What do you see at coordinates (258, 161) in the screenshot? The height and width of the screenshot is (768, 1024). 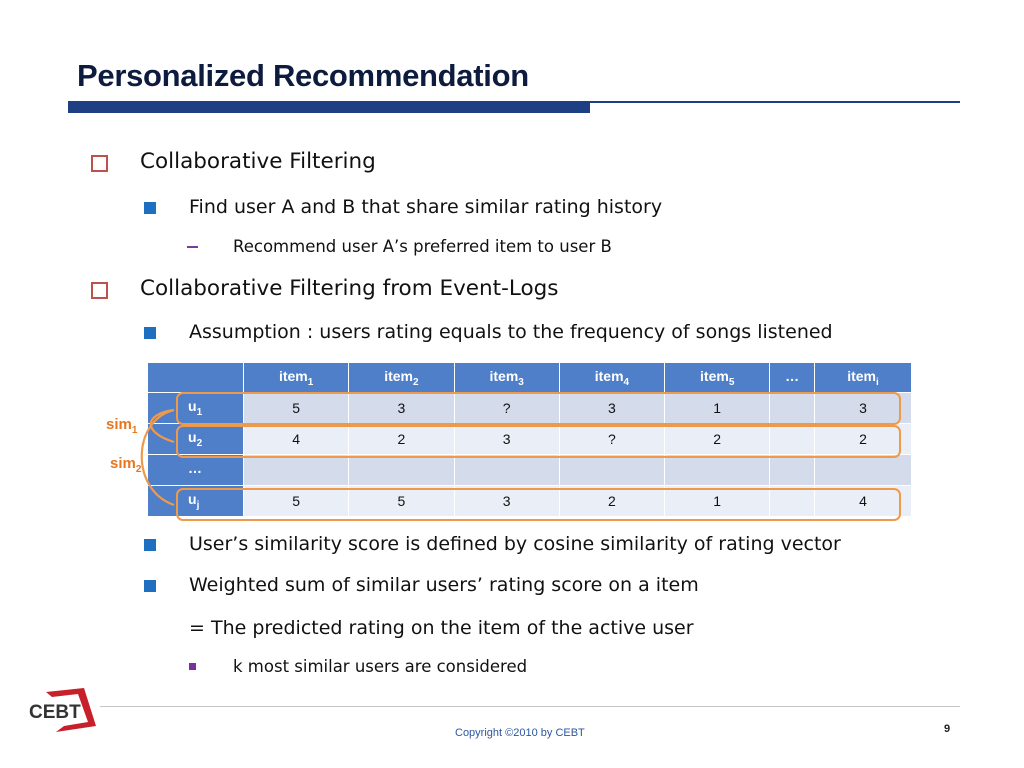 I see `bullet-text: Collaborative Filtering` at bounding box center [258, 161].